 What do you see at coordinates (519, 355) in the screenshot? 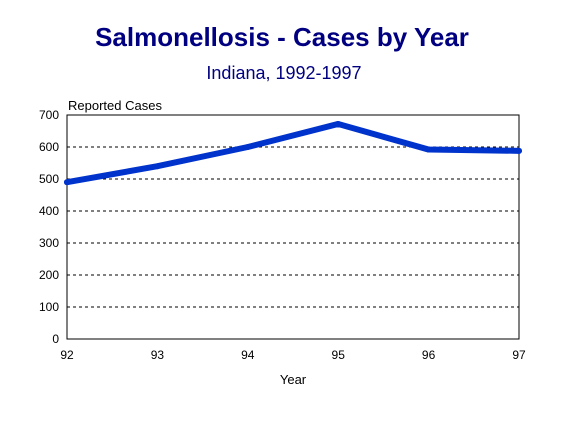
I see `x-tick-label: 97` at bounding box center [519, 355].